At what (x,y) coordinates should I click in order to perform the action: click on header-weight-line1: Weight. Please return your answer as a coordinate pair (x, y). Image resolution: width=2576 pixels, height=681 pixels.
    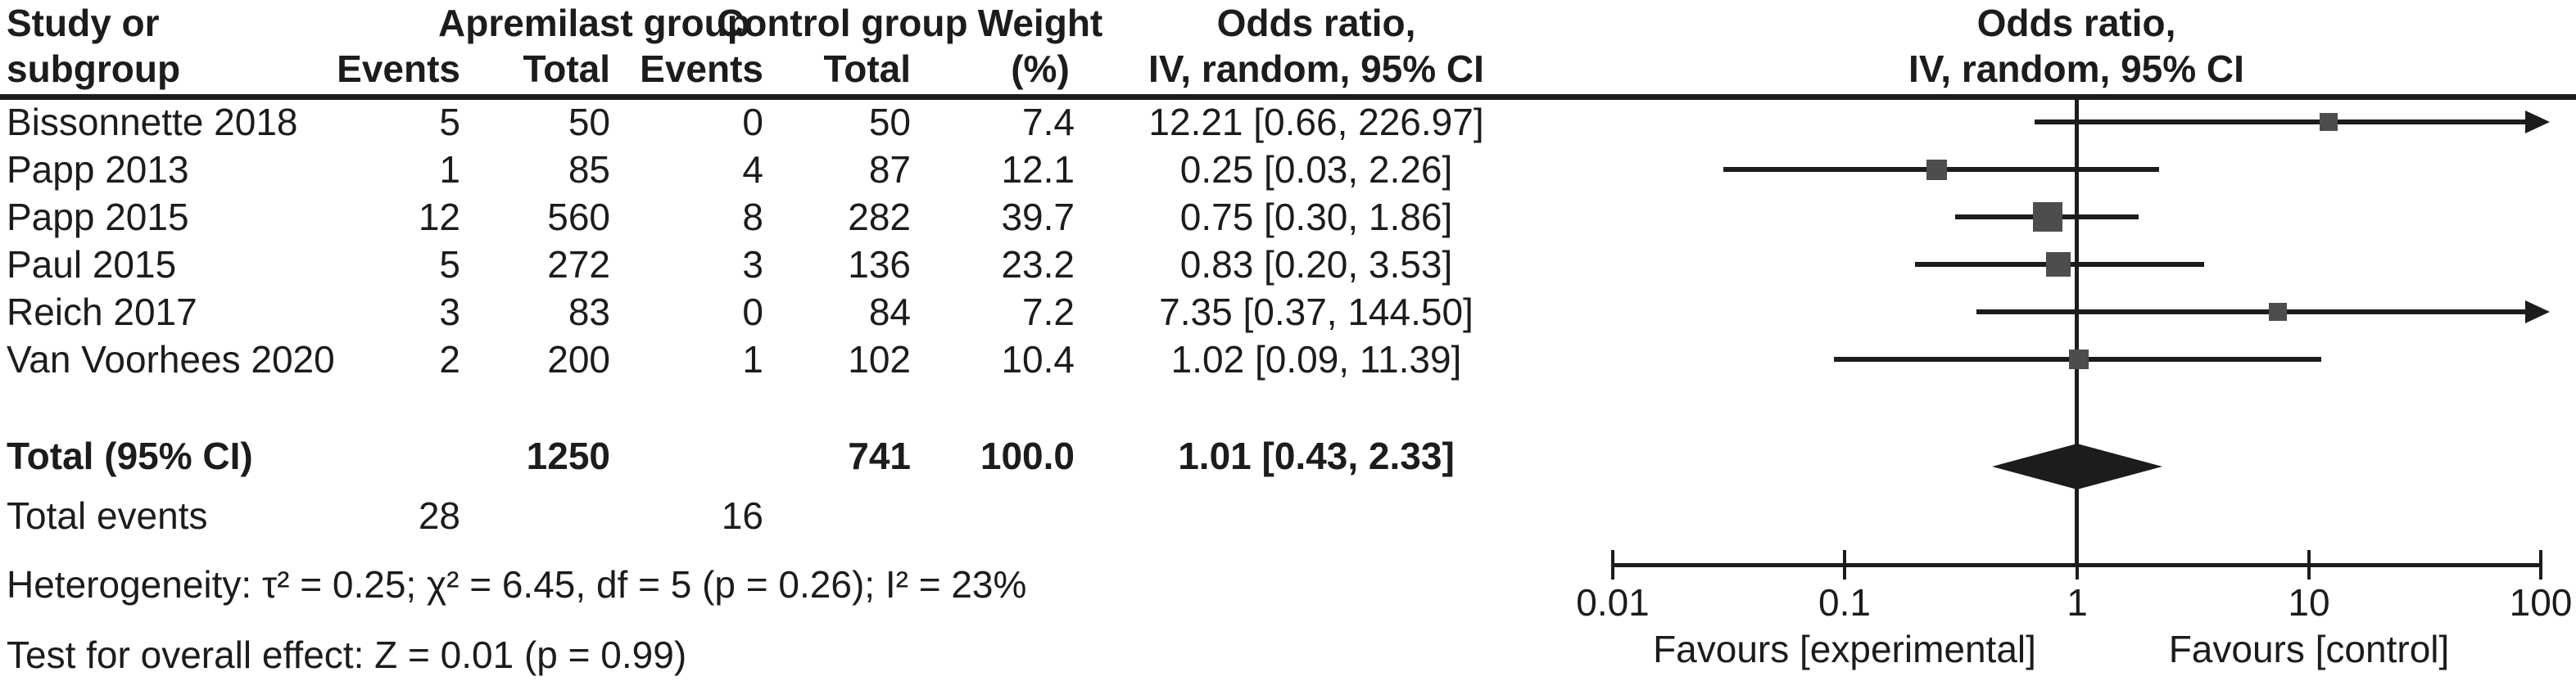
    Looking at the image, I should click on (1040, 23).